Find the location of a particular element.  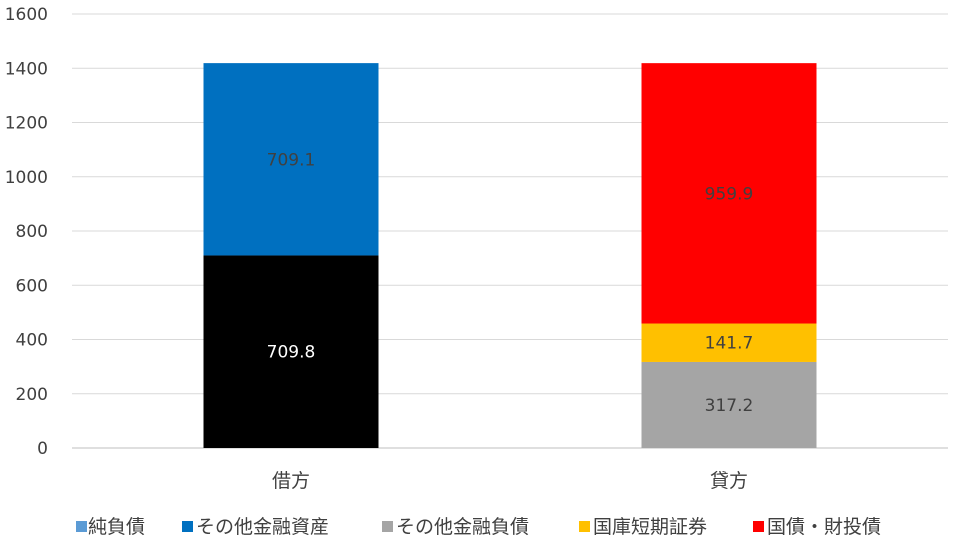

data-label: 709.1 is located at coordinates (291, 160).